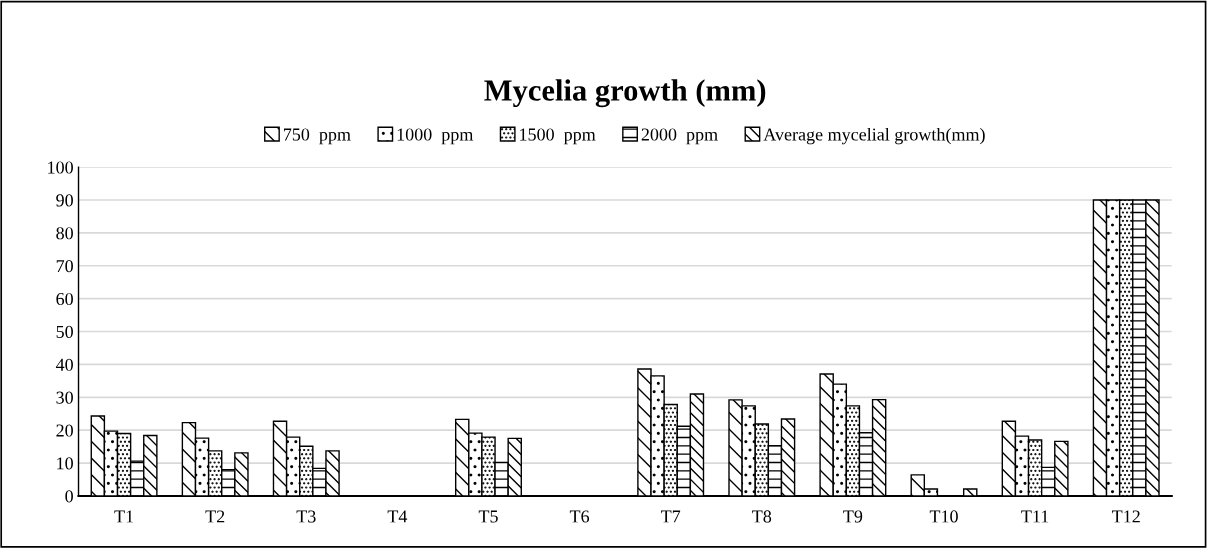  I want to click on x-tick-label: T12, so click(1125, 516).